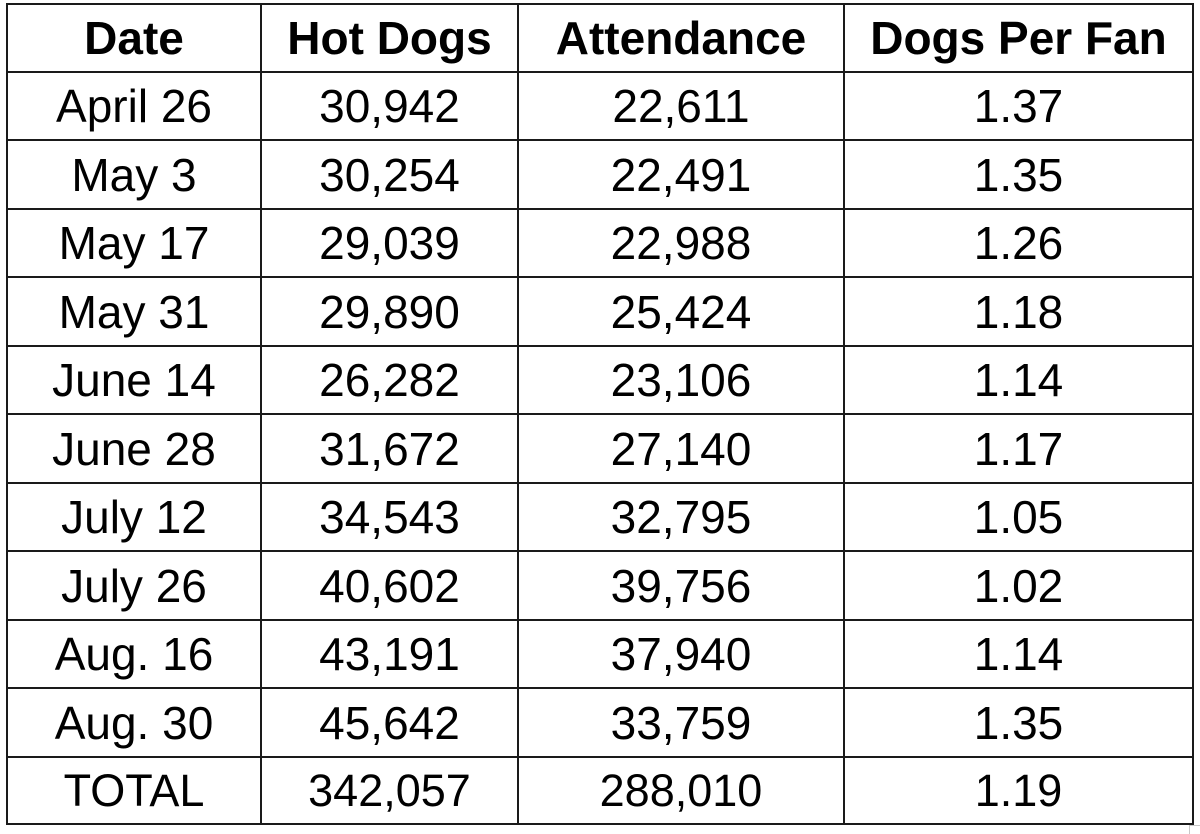 Image resolution: width=1200 pixels, height=834 pixels. Describe the element at coordinates (681, 243) in the screenshot. I see `cell-attendance: 22,988` at that location.